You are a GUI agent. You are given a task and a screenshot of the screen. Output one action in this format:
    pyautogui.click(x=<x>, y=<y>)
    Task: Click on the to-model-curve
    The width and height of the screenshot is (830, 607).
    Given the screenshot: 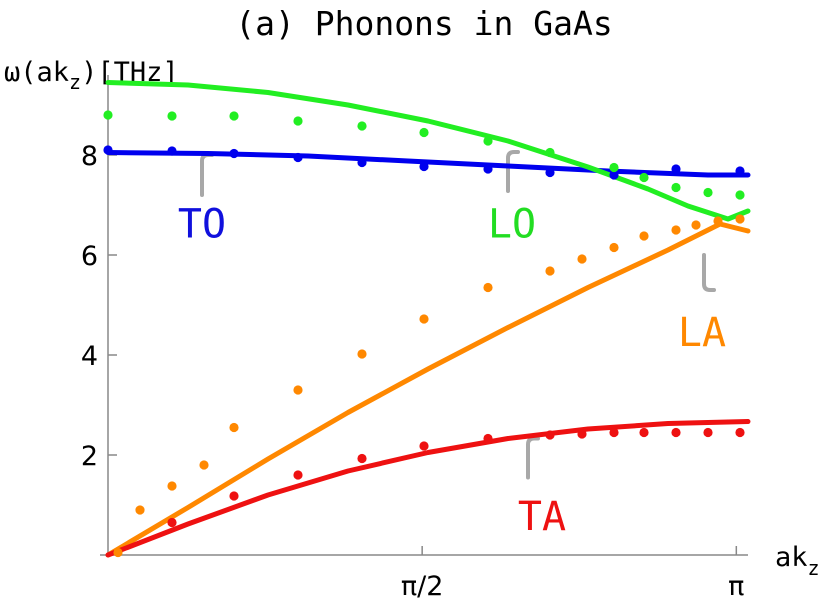 What is the action you would take?
    pyautogui.click(x=428, y=164)
    